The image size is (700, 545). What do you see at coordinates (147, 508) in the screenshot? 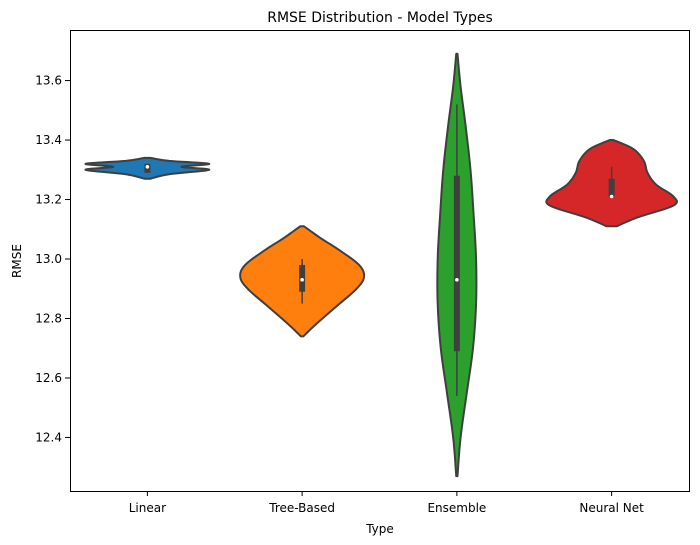
I see `x-tick-label: Linear` at bounding box center [147, 508].